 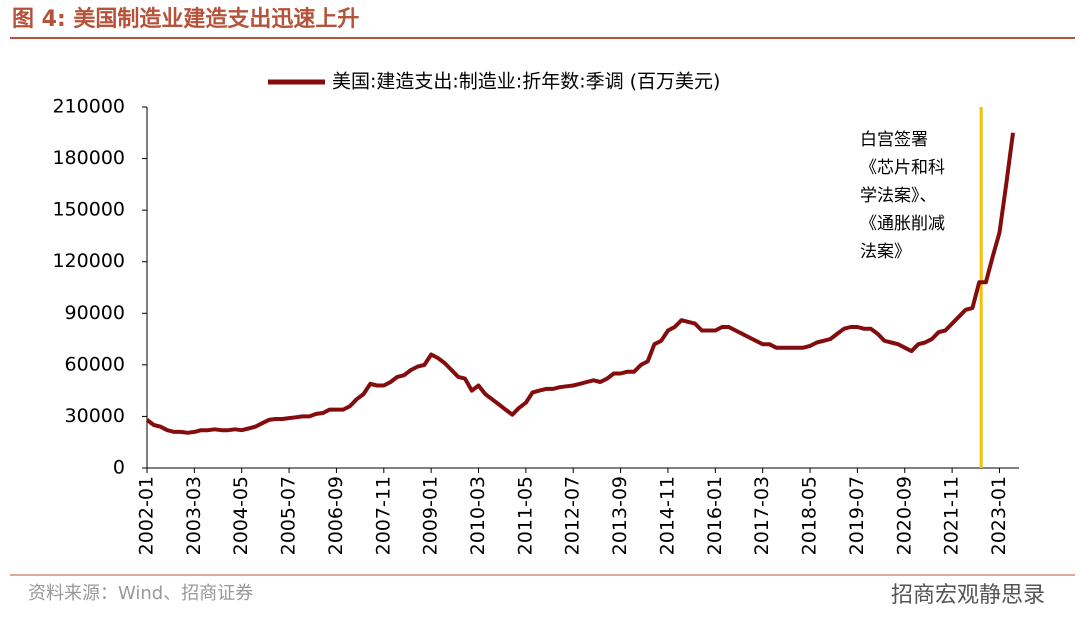 I want to click on watermark: 招商宏观静思录, so click(x=968, y=595).